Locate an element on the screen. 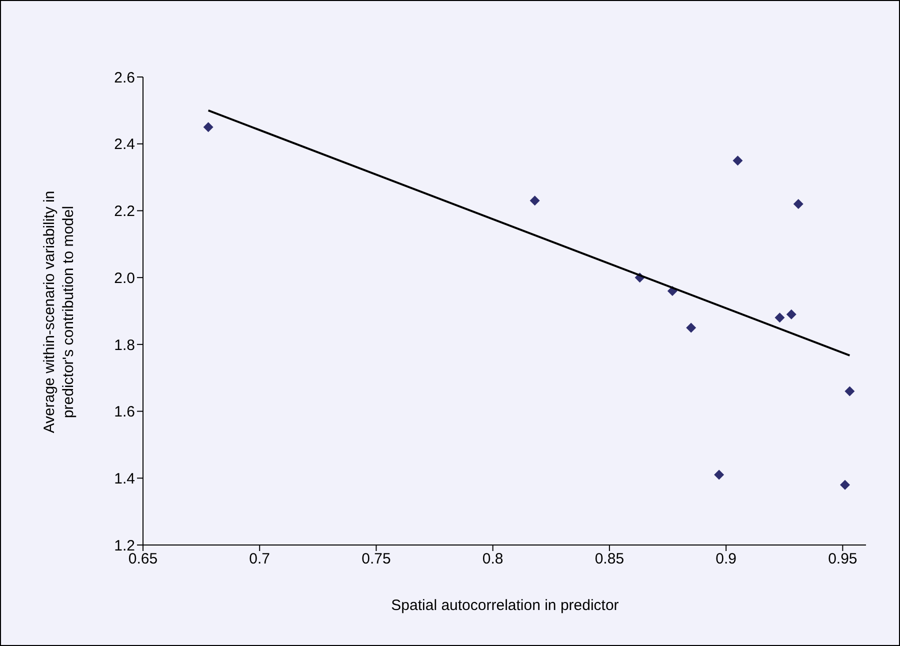  x-tick-label: 0.75 is located at coordinates (376, 559).